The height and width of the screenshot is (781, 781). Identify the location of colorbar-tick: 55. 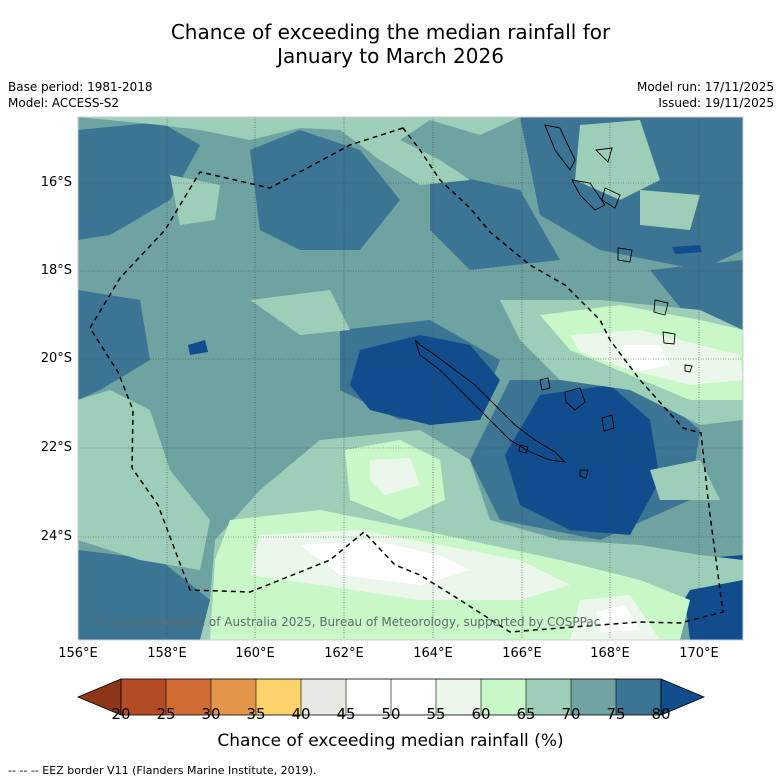
(436, 714).